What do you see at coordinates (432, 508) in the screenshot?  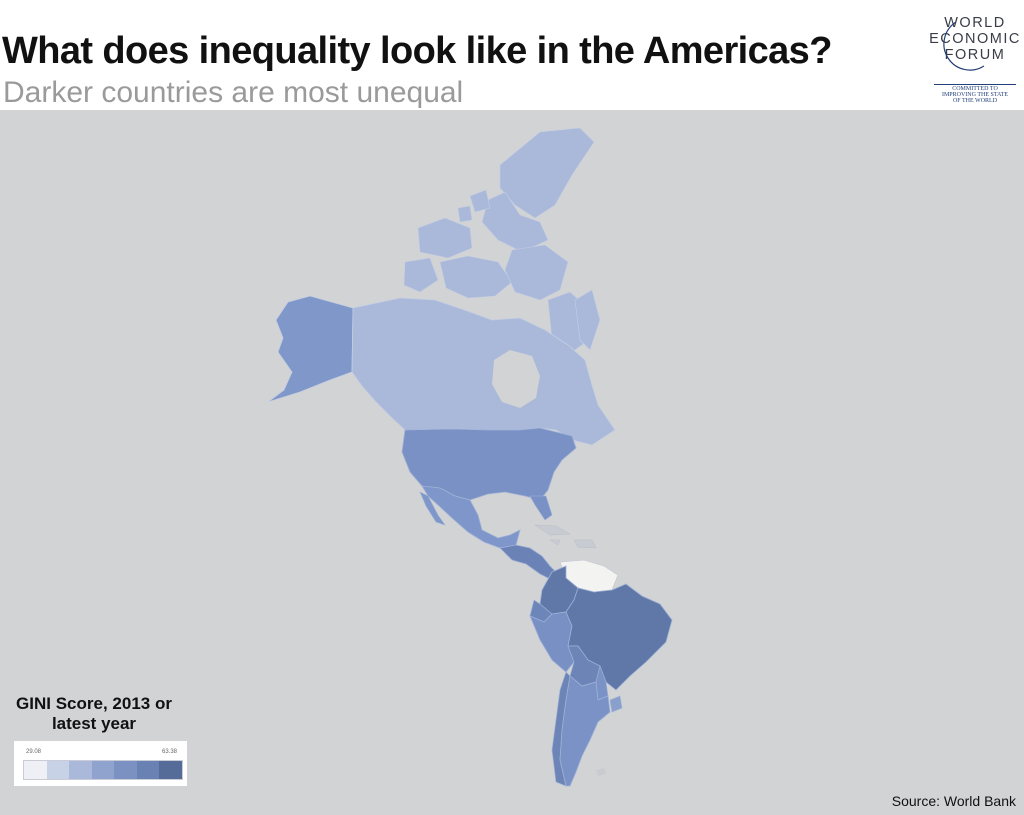 I see `baja-california` at bounding box center [432, 508].